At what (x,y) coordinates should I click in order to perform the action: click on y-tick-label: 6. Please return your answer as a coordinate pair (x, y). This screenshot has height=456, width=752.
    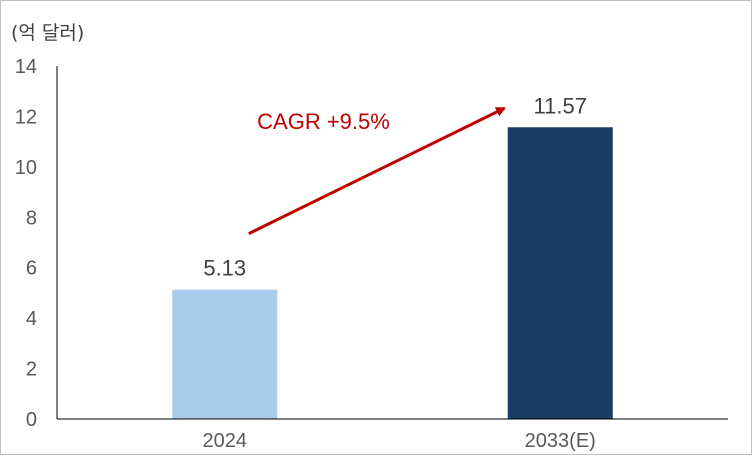
    Looking at the image, I should click on (31, 269).